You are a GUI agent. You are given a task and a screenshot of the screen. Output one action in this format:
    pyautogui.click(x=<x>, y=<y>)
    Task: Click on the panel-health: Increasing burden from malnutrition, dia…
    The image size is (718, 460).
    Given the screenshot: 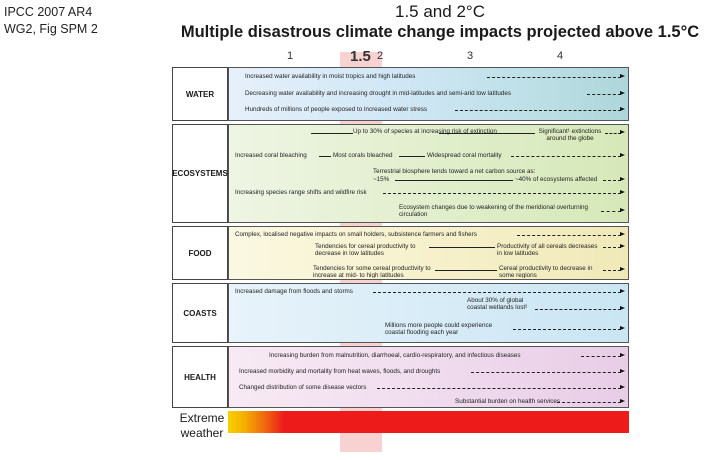 What is the action you would take?
    pyautogui.click(x=428, y=377)
    